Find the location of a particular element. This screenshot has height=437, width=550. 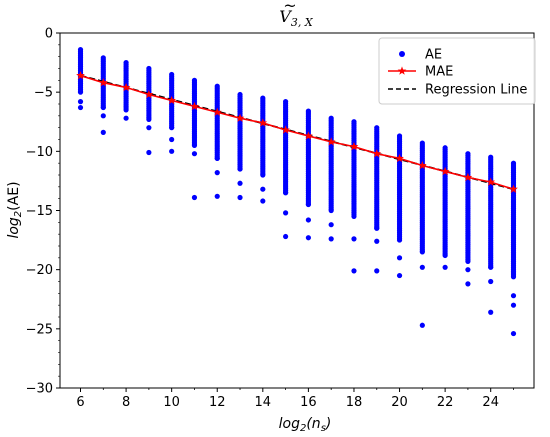

y-tick-label: −20 is located at coordinates (39, 270).